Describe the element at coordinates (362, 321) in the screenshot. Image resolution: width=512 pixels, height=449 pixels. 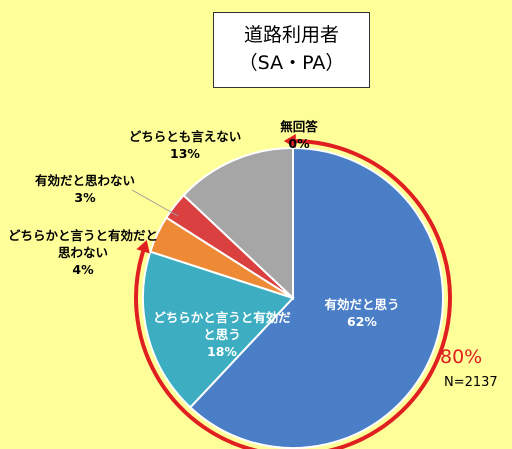
I see `value-label: 62%` at that location.